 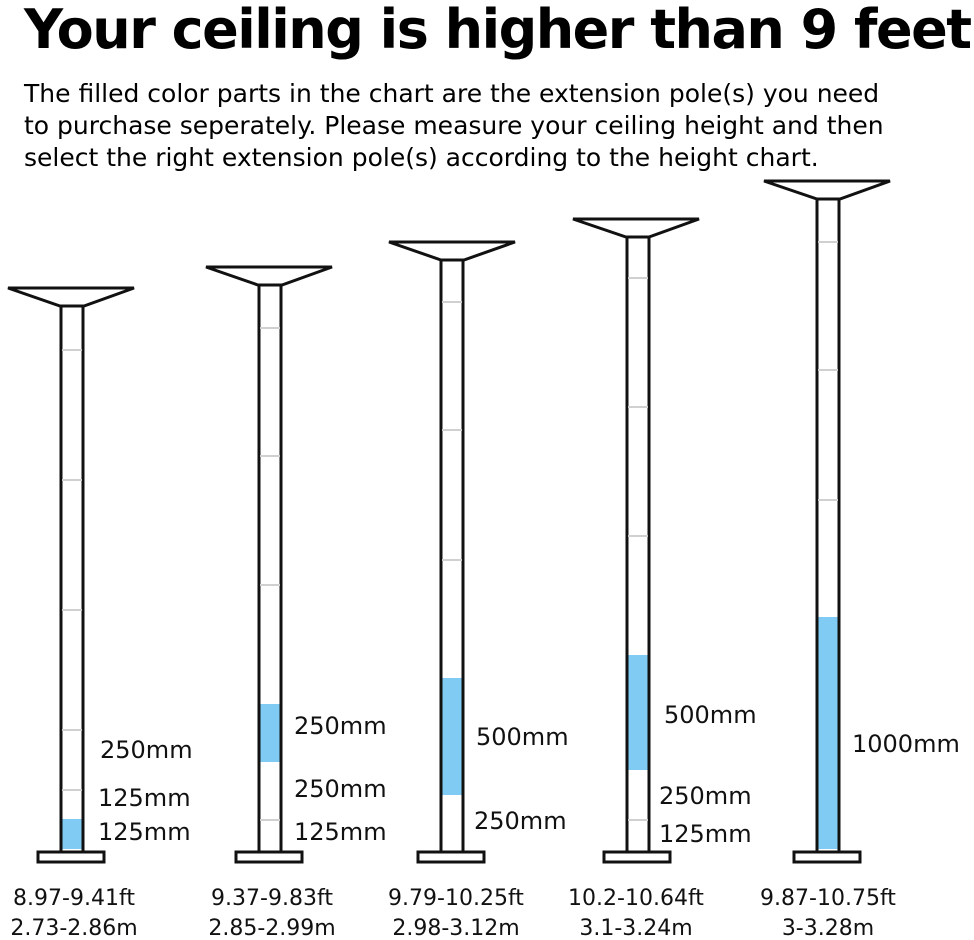 What do you see at coordinates (455, 928) in the screenshot?
I see `pole-3-range-m: 2.98-3.12m` at bounding box center [455, 928].